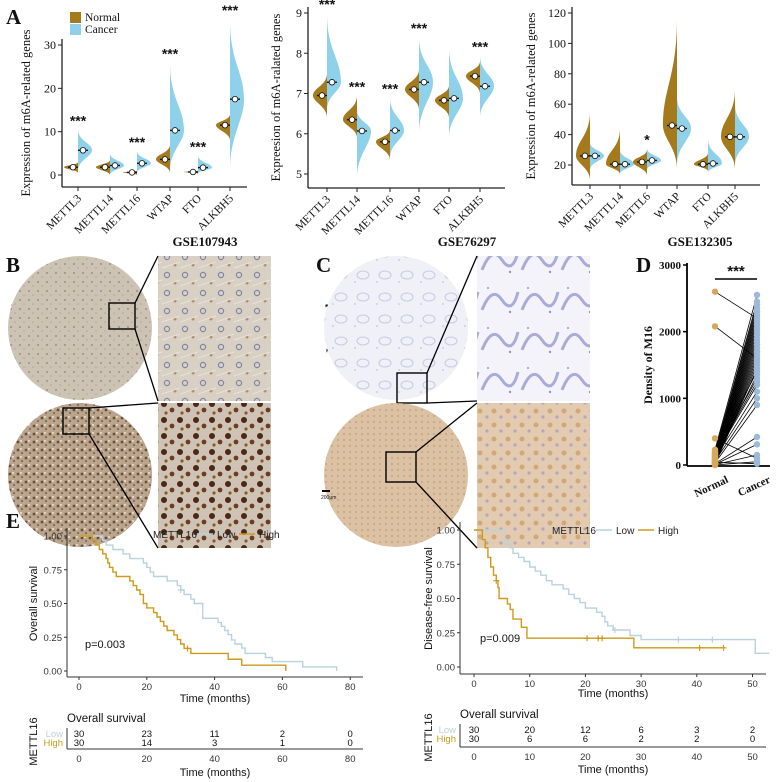  Describe the element at coordinates (299, 13) in the screenshot. I see `y-tick-label: 9` at that location.